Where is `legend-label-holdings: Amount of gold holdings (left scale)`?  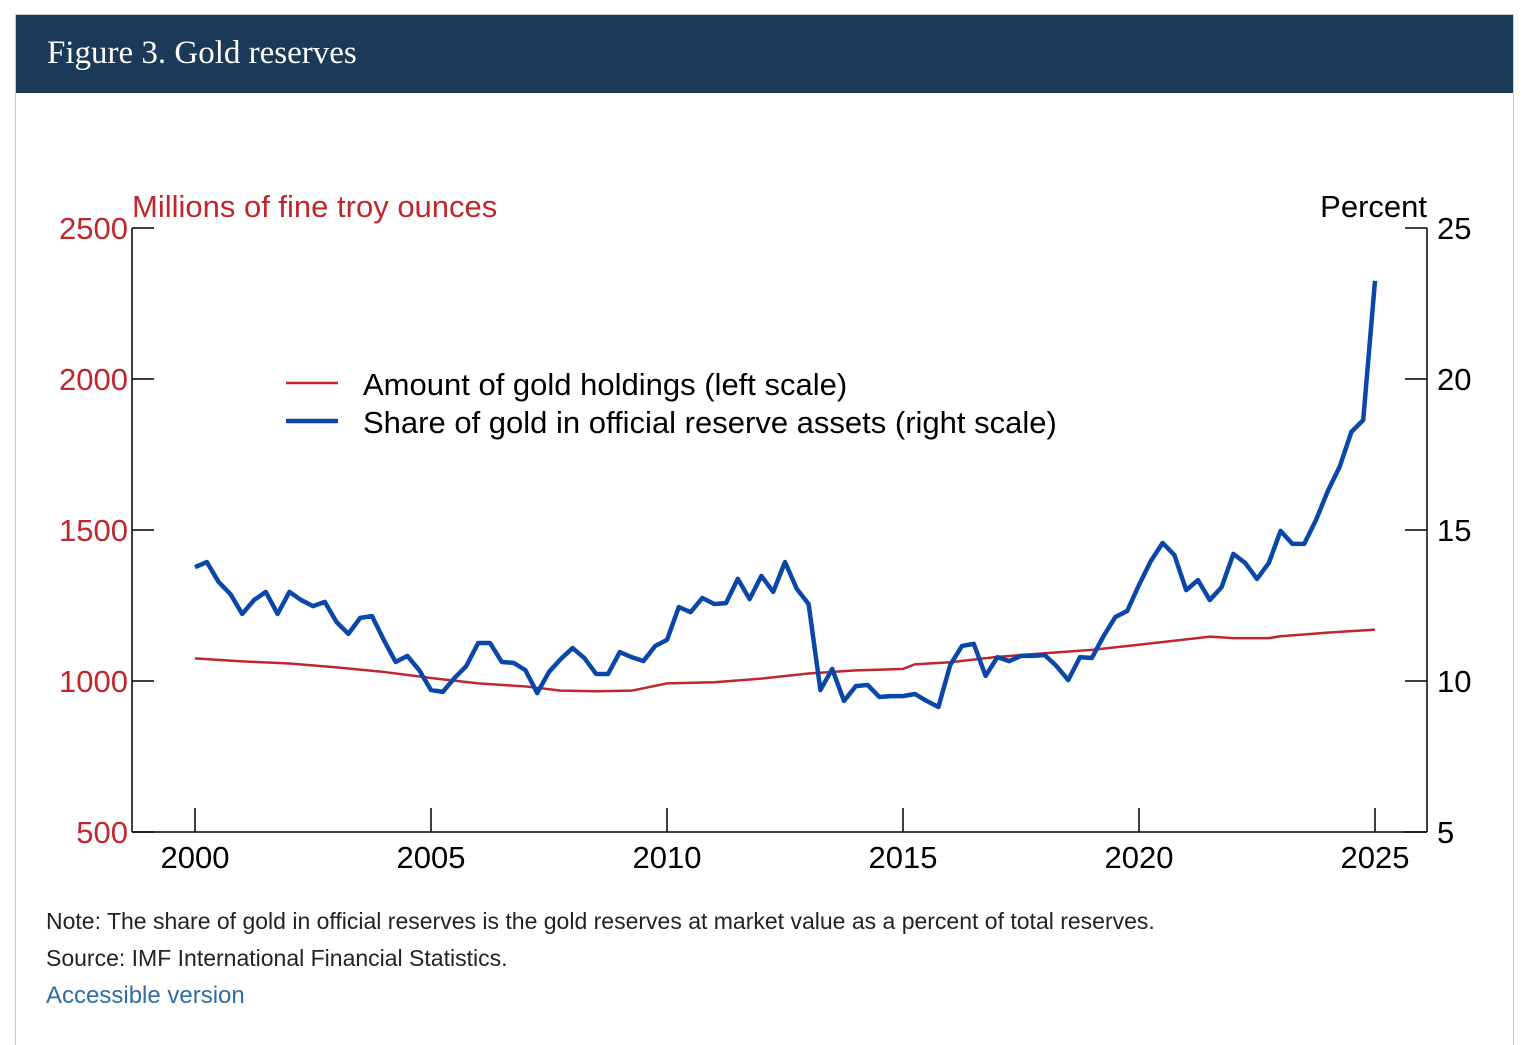 legend-label-holdings: Amount of gold holdings (left scale) is located at coordinates (605, 384).